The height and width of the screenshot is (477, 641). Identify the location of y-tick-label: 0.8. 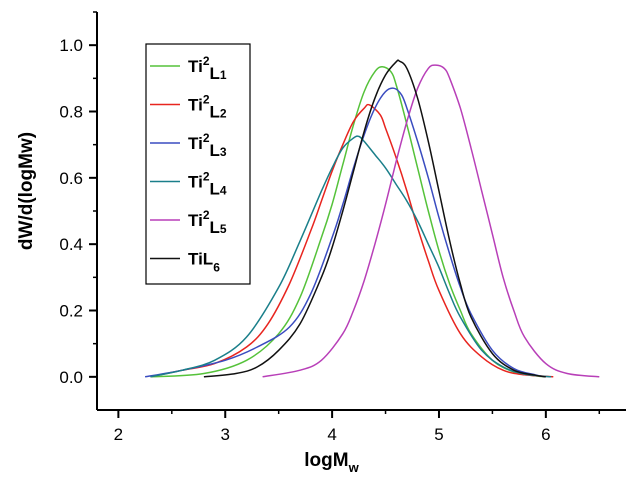
(71, 112).